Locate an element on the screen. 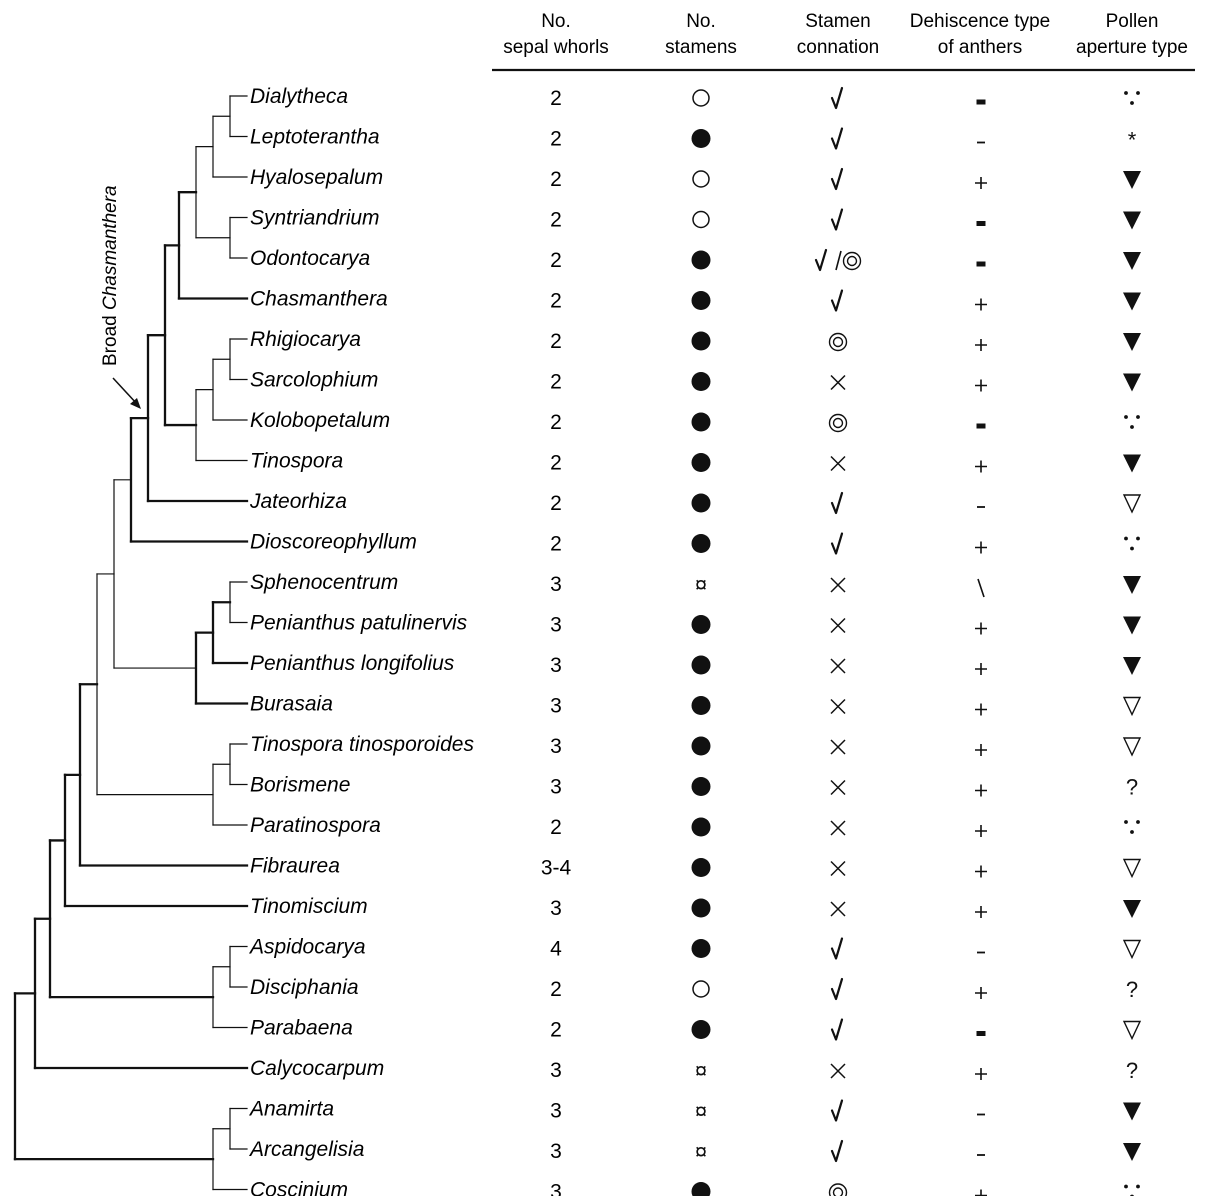 Image resolution: width=1209 pixels, height=1196 pixels. taxon-name: Syntriandrium is located at coordinates (315, 218).